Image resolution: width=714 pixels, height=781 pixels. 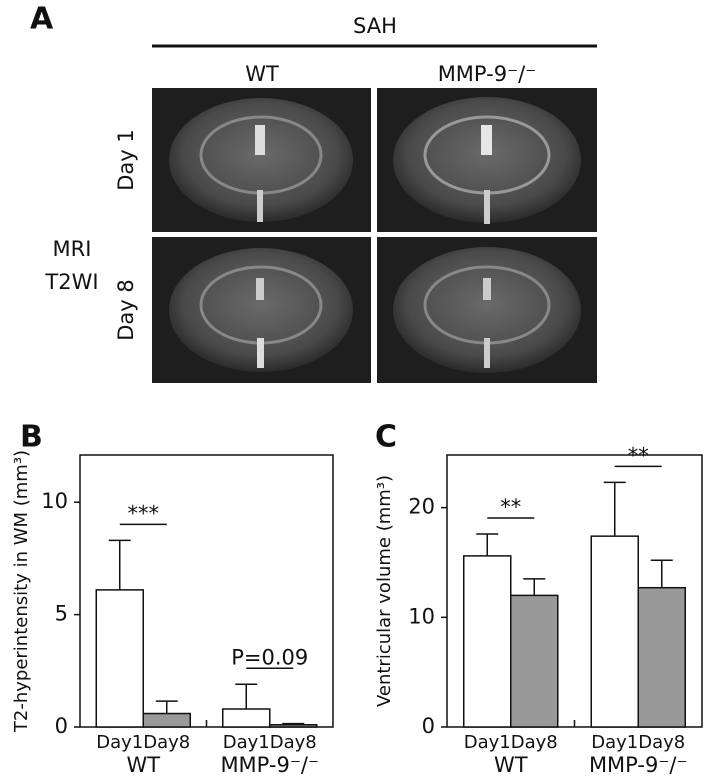 I want to click on row-label: Day 8, so click(x=126, y=310).